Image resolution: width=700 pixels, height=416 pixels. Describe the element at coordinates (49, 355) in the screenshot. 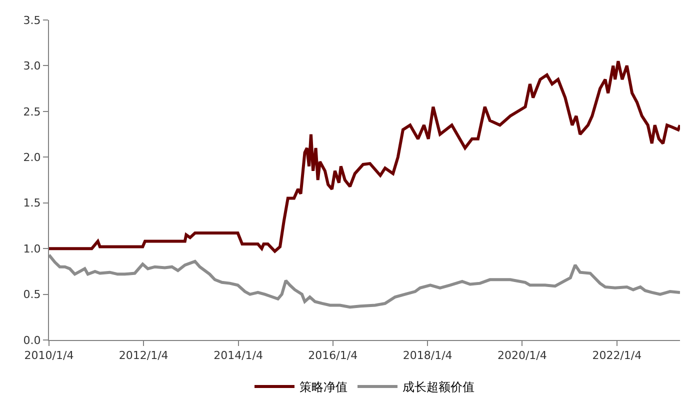

I see `x-tick-label: 2010/1/4` at that location.